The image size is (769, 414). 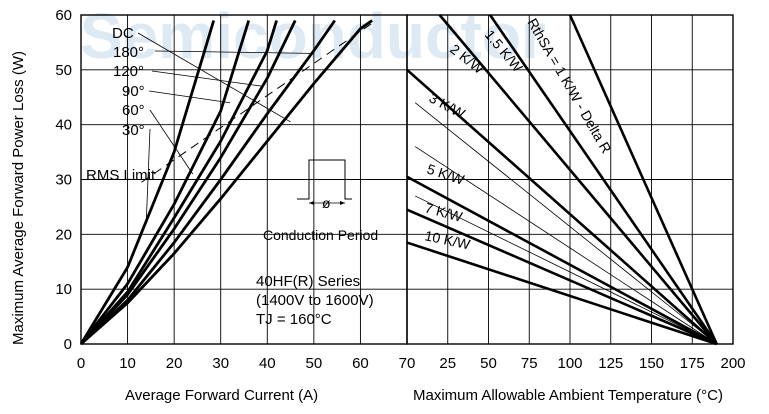 What do you see at coordinates (324, 185) in the screenshot?
I see `conduction-period-diagram: ø` at bounding box center [324, 185].